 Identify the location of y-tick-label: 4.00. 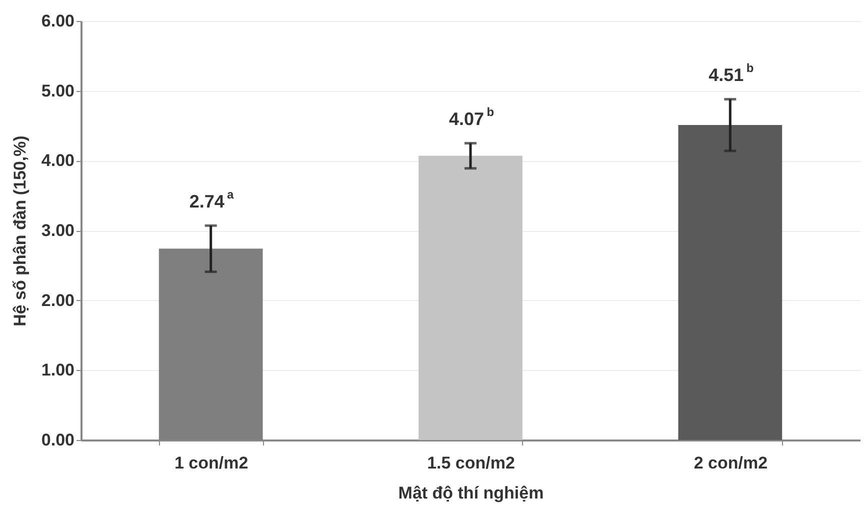
(57, 160).